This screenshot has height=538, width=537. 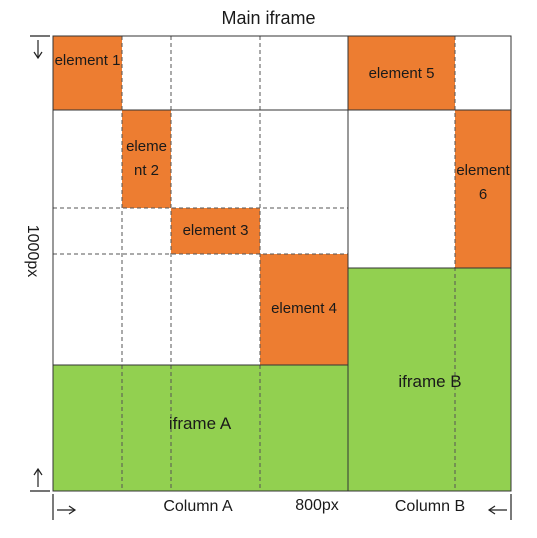 What do you see at coordinates (430, 506) in the screenshot?
I see `column-b-label: Column B` at bounding box center [430, 506].